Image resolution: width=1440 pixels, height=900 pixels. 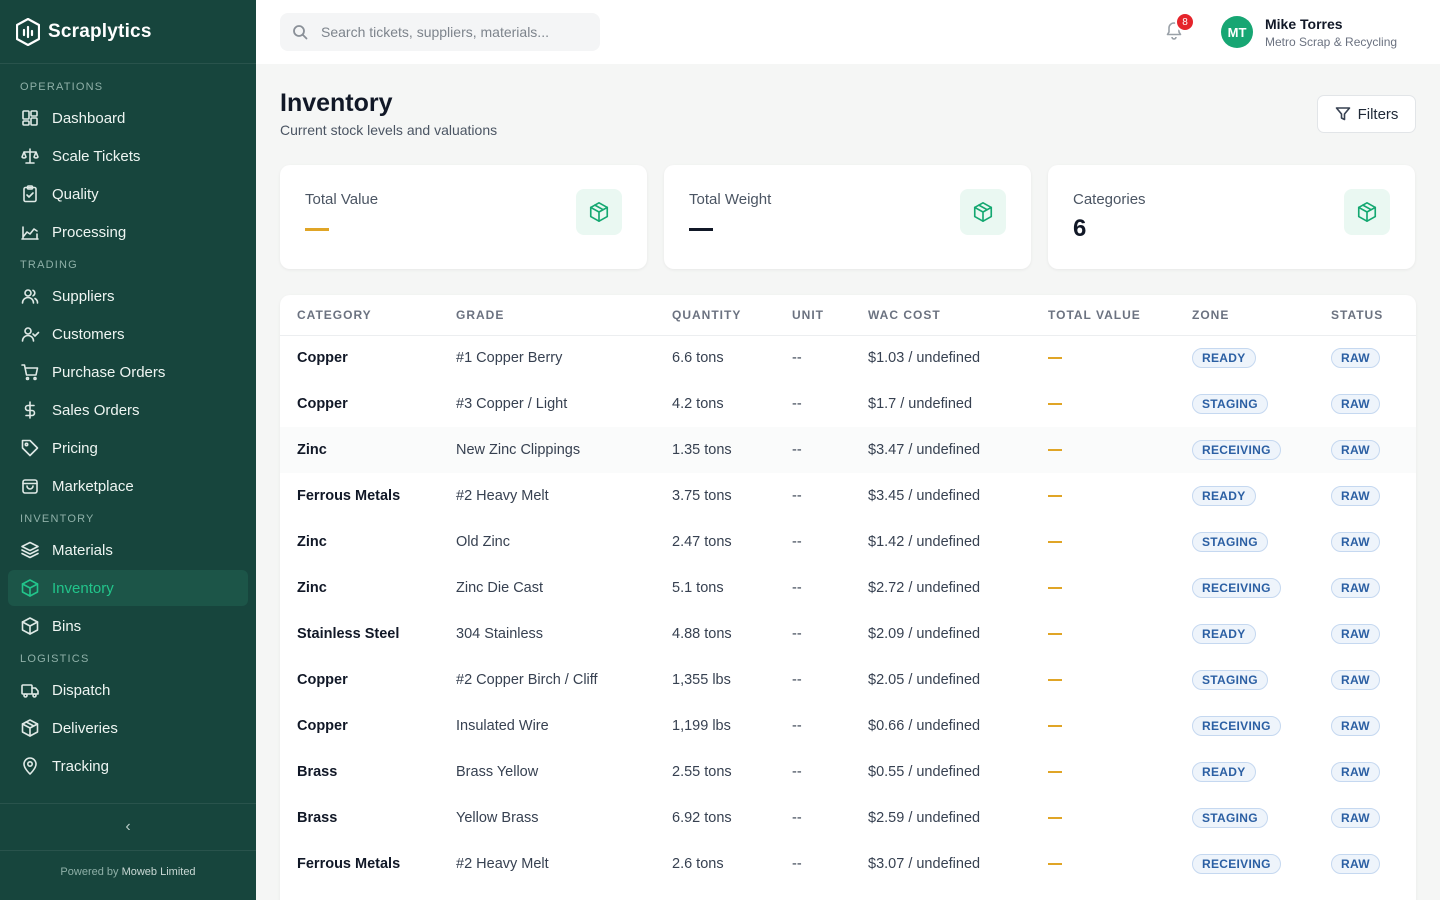 I want to click on sidebar-item-suppliers: Suppliers, so click(x=128, y=296).